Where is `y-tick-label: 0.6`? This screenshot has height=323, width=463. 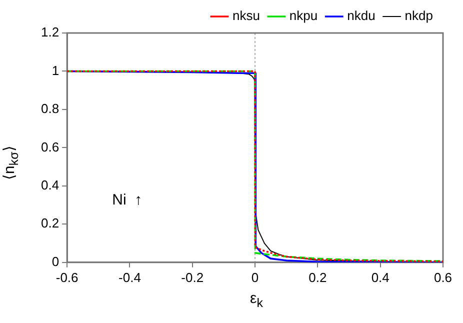
y-tick-label: 0.6 is located at coordinates (50, 146).